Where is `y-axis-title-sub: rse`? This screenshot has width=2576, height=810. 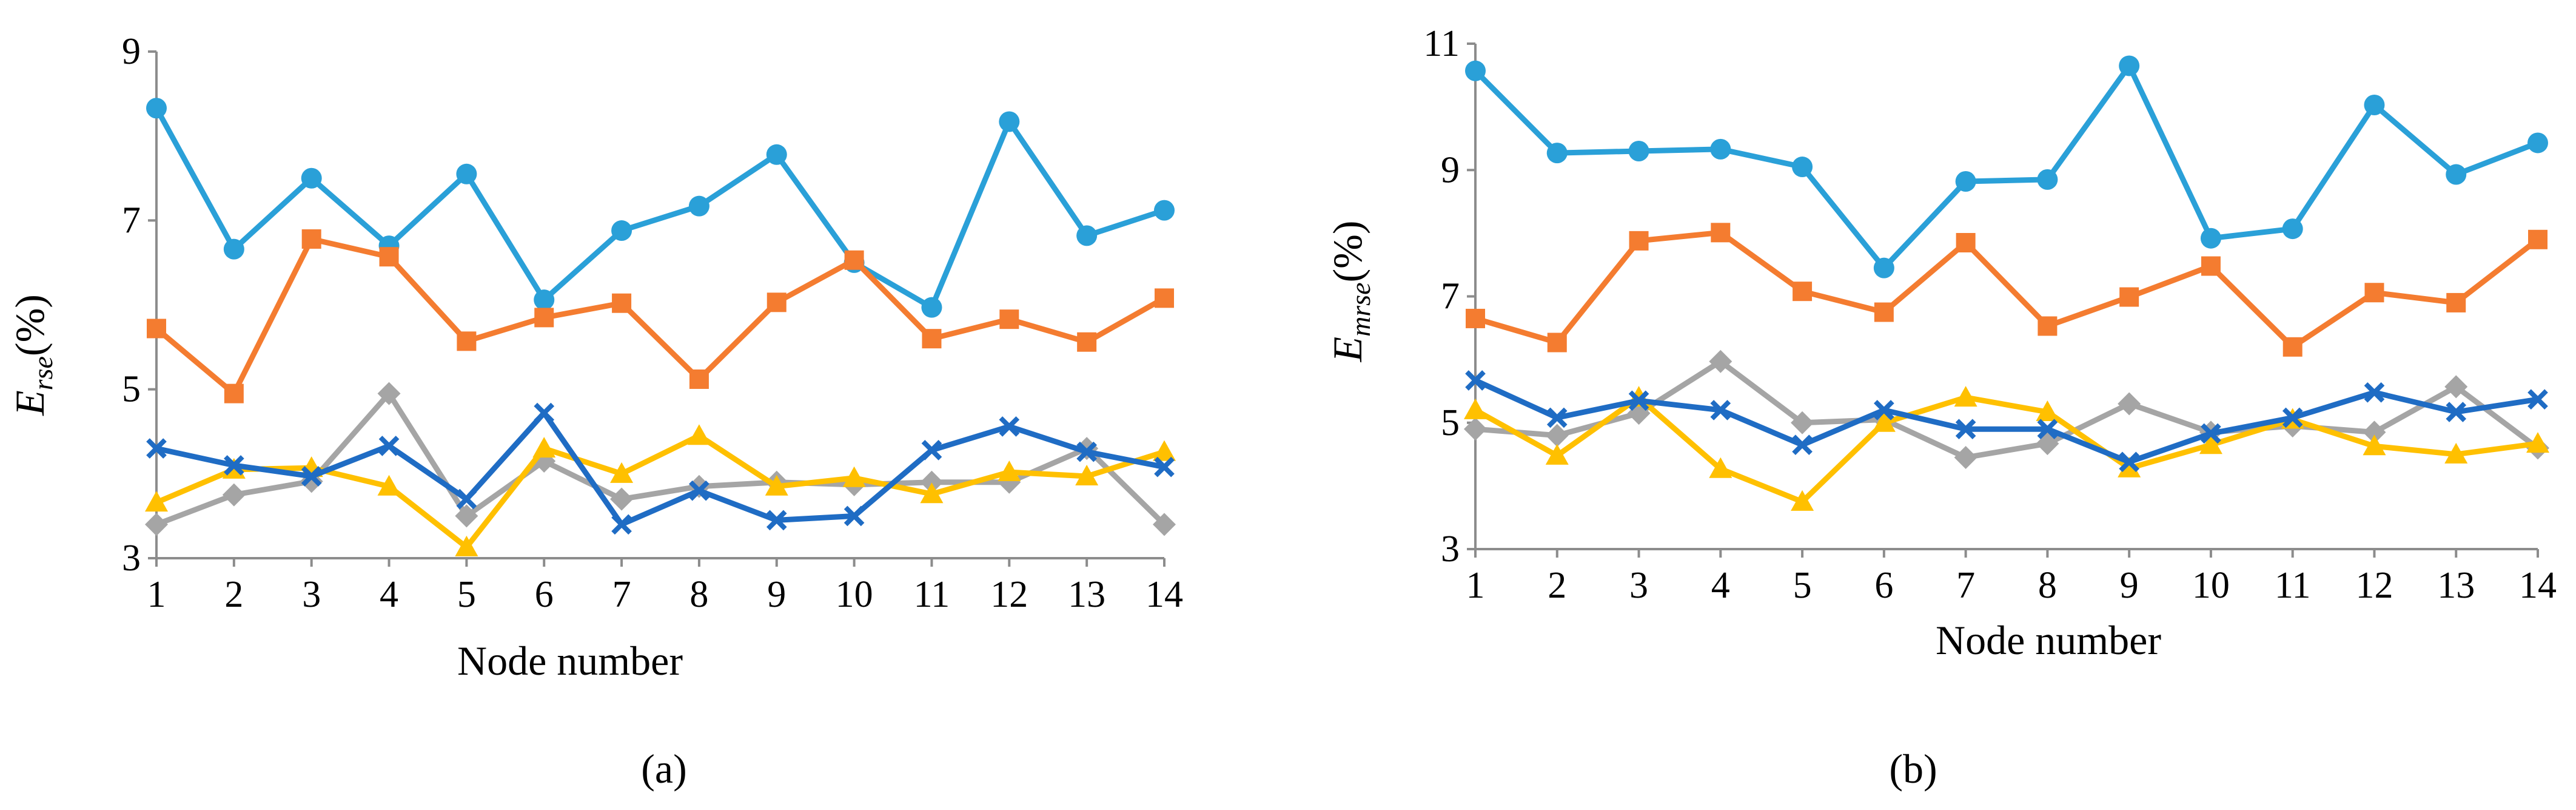
y-axis-title-sub: rse is located at coordinates (42, 373).